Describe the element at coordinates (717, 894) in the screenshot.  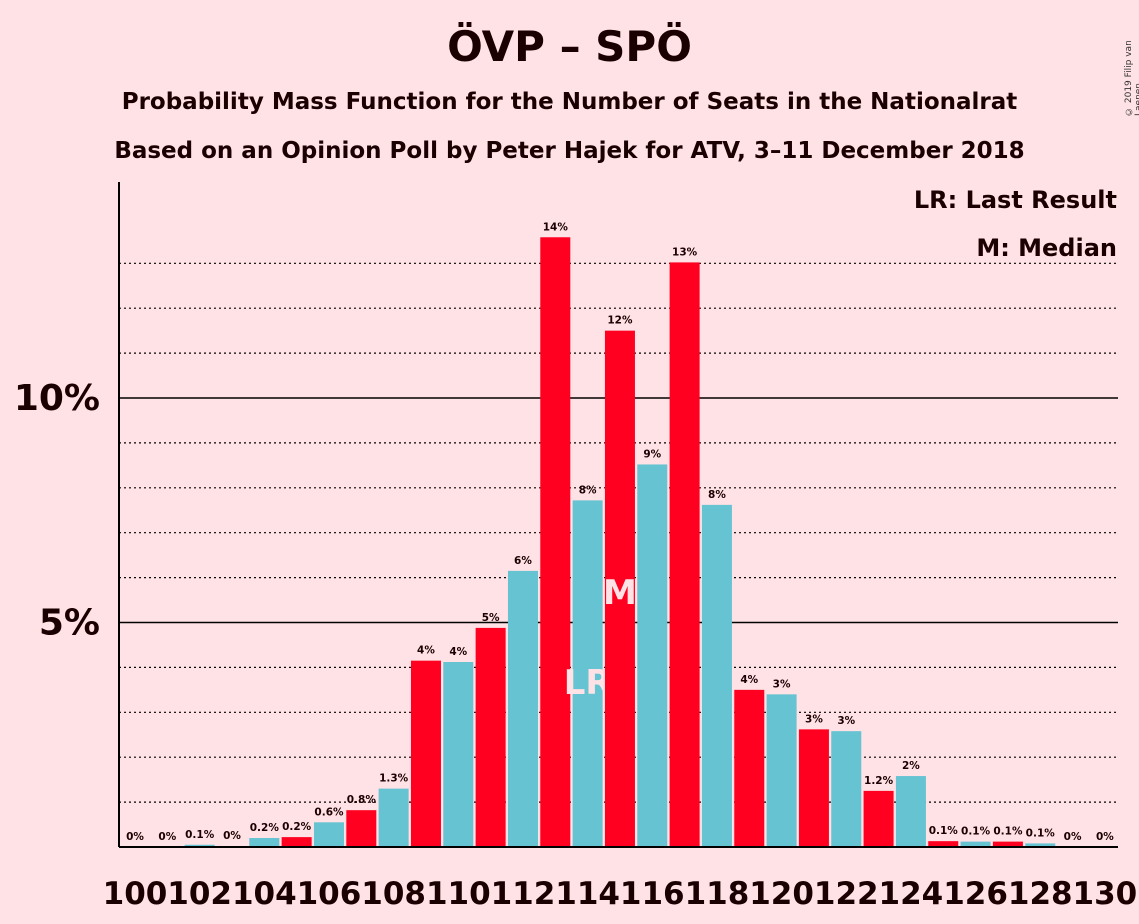
I see `x-tick-label: 118` at that location.